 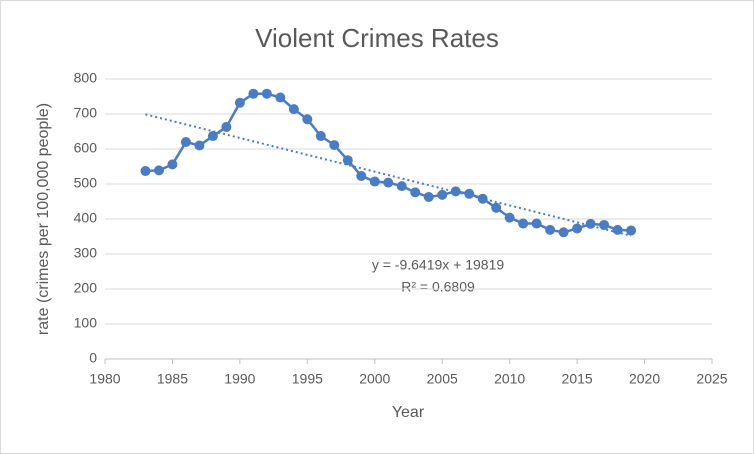 What do you see at coordinates (438, 265) in the screenshot?
I see `trend-equation: y = -9.6419x + 19819` at bounding box center [438, 265].